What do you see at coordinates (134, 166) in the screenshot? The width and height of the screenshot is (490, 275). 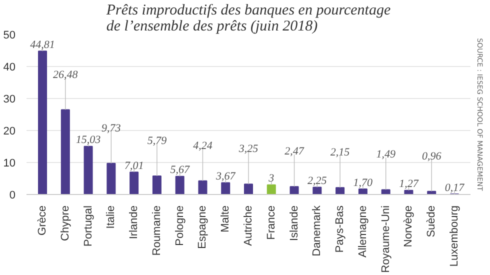 I see `data-label: 7,01` at bounding box center [134, 166].